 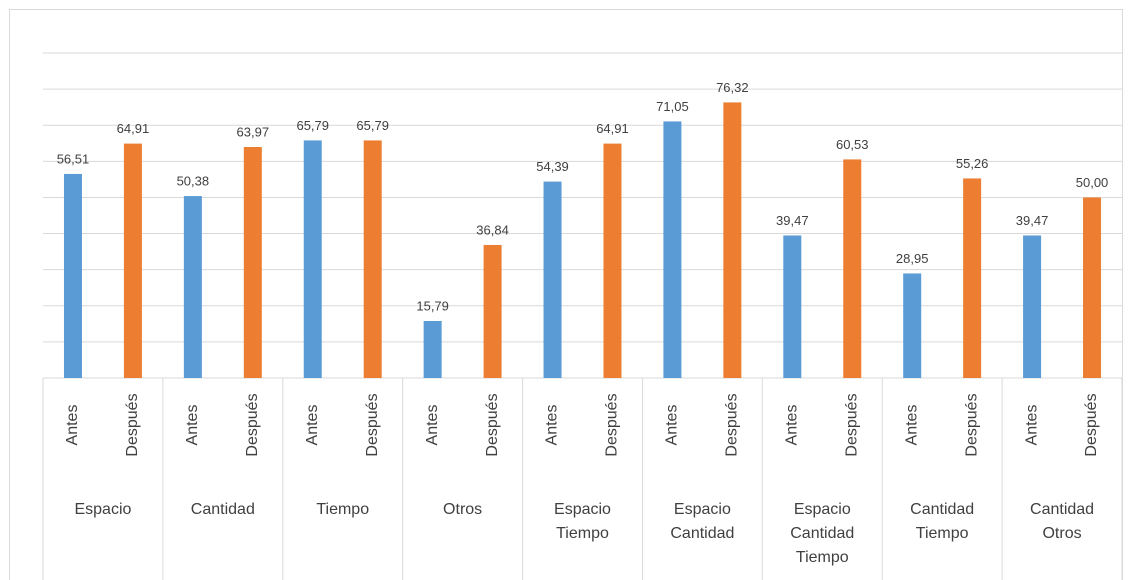 What do you see at coordinates (732, 87) in the screenshot?
I see `value-label: 76,32` at bounding box center [732, 87].